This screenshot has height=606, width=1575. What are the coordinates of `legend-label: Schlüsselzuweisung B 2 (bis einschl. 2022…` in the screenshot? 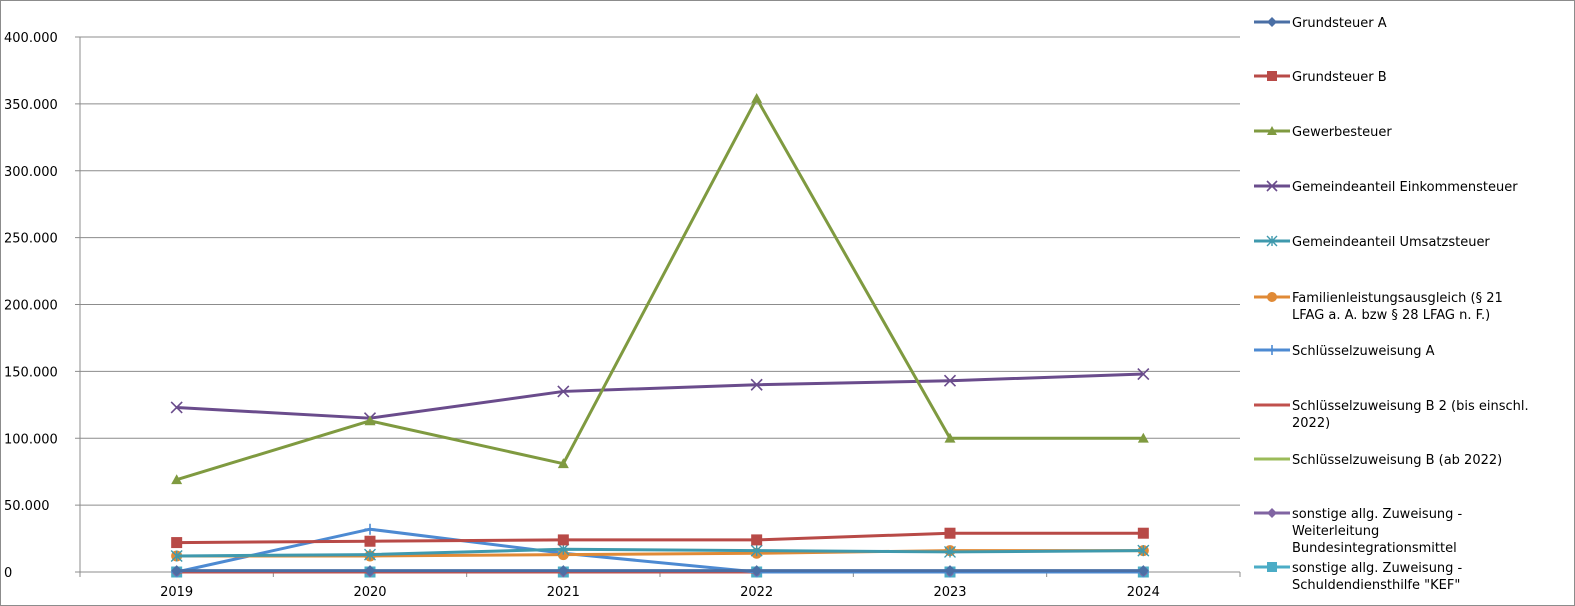 It's located at (1410, 415).